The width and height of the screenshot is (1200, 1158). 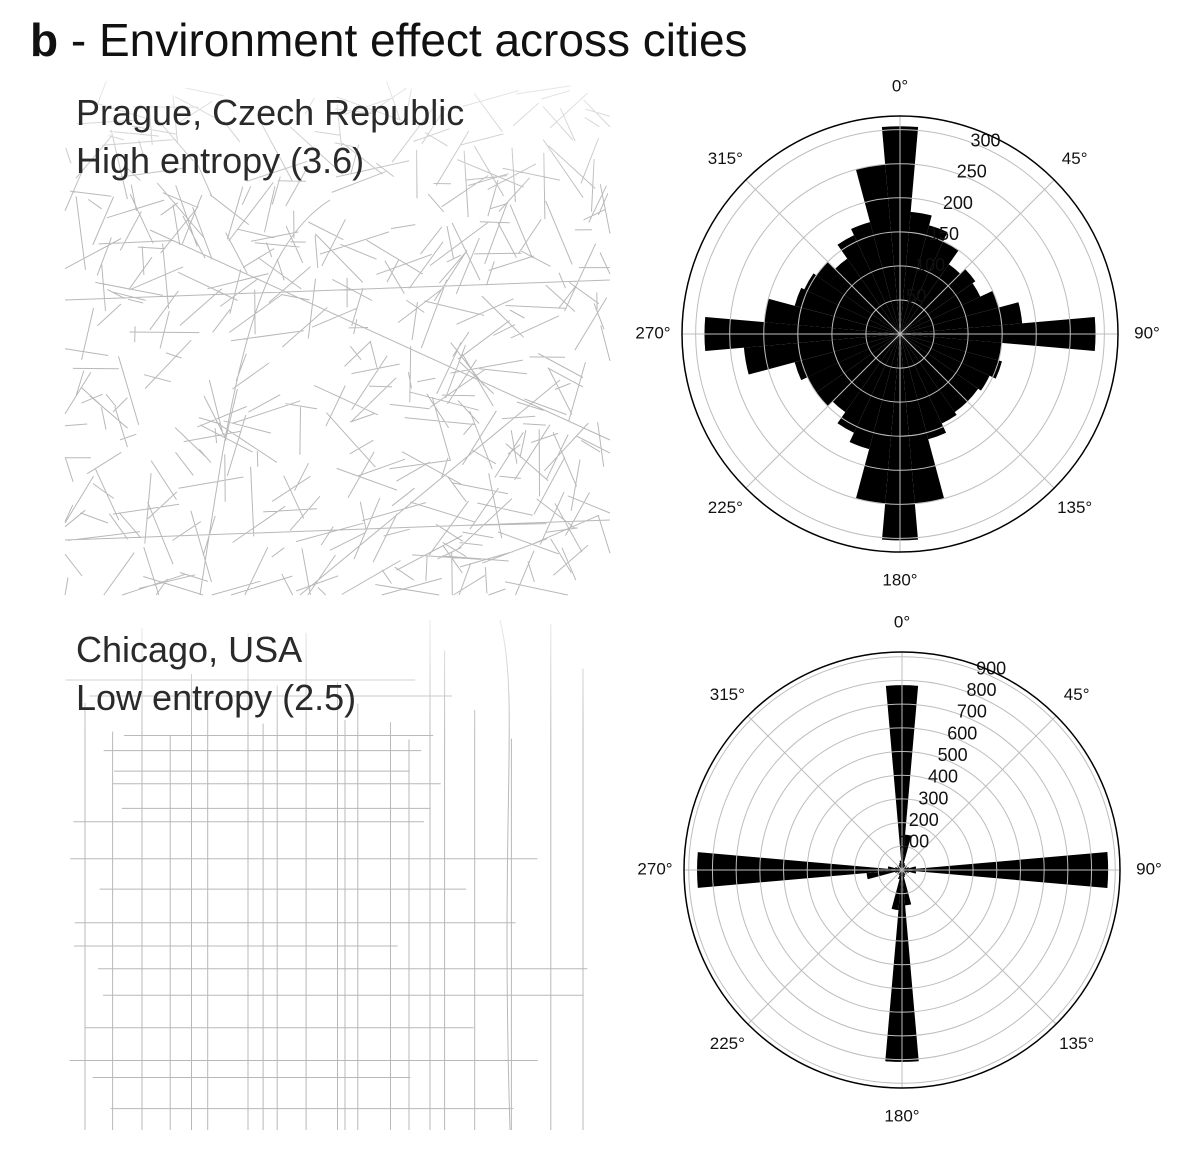 What do you see at coordinates (402, 40) in the screenshot?
I see `title-text: - Environment effect across cities` at bounding box center [402, 40].